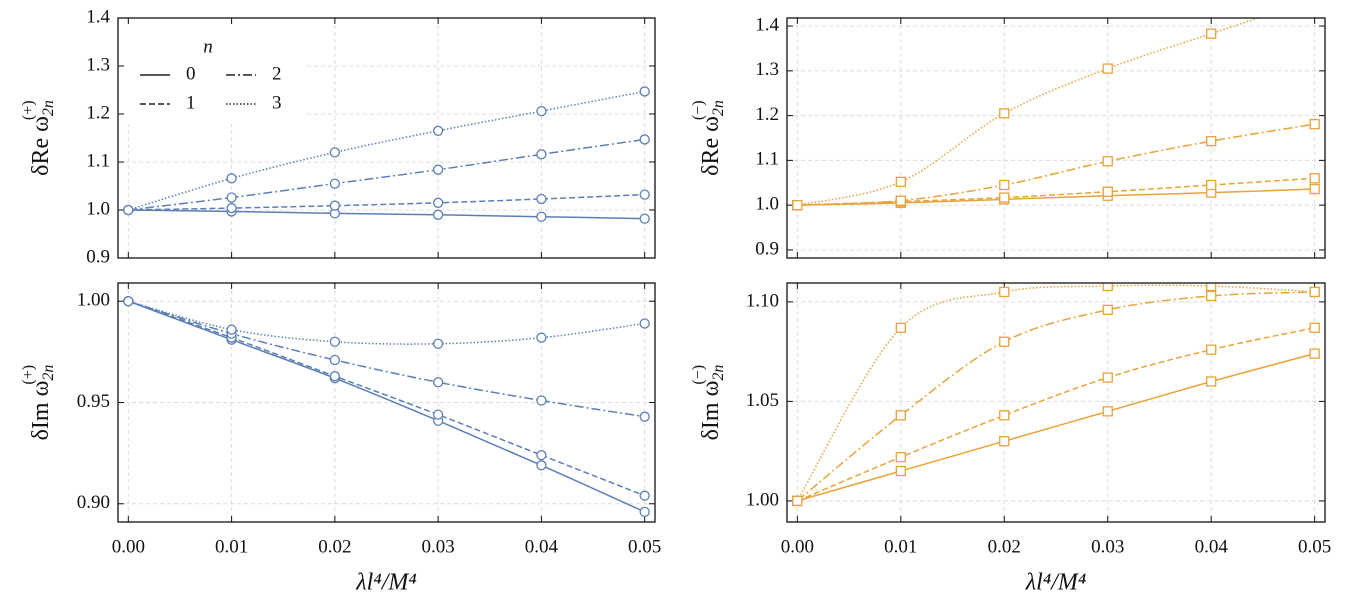 Image resolution: width=1347 pixels, height=613 pixels. I want to click on y-tick-label: 1.10, so click(762, 300).